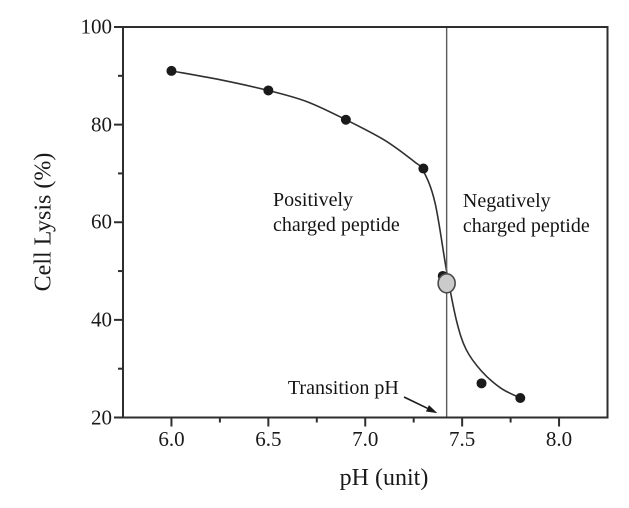 The height and width of the screenshot is (508, 629). Describe the element at coordinates (101, 221) in the screenshot. I see `y-tick-label: 60` at that location.